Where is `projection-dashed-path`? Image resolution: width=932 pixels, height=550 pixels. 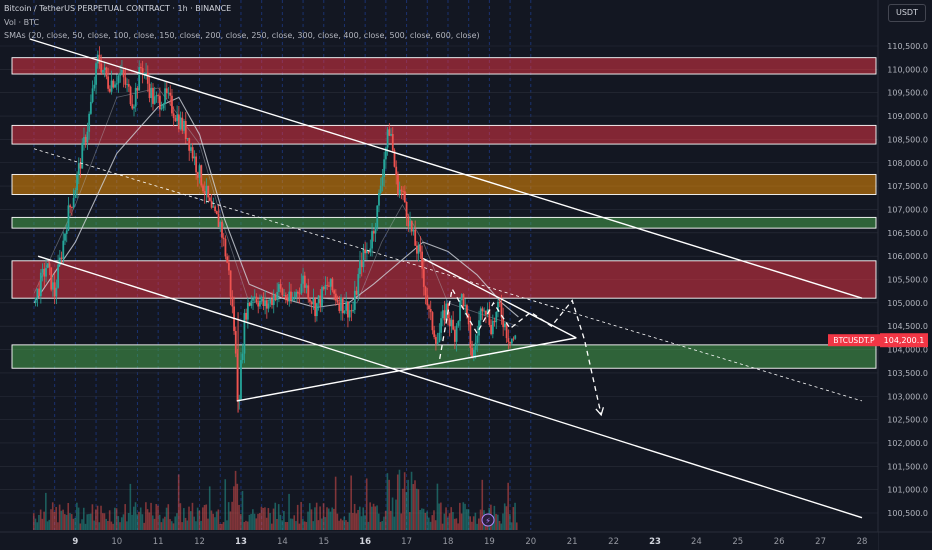
projection-dashed-path is located at coordinates (520, 351).